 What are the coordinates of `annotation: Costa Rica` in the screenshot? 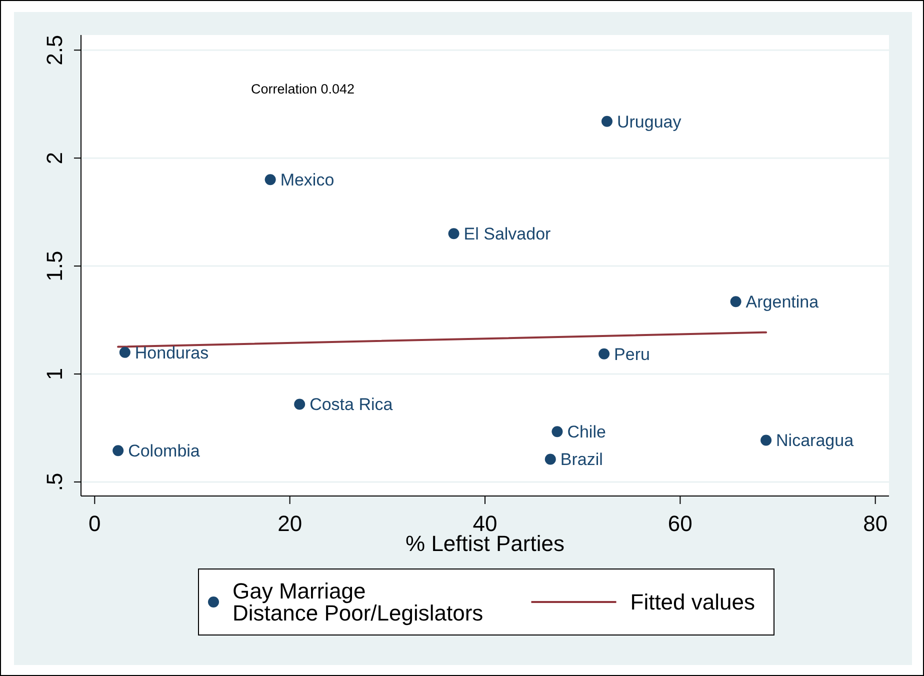 It's located at (352, 404).